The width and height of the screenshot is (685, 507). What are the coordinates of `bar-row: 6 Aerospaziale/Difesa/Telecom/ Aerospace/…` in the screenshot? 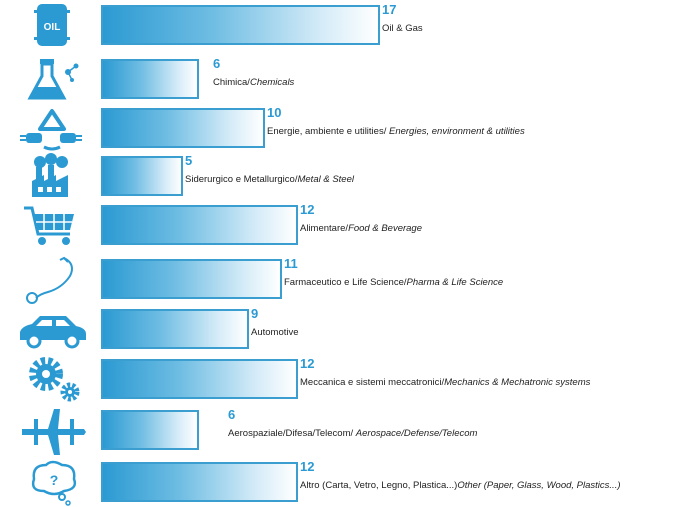 It's located at (342, 430).